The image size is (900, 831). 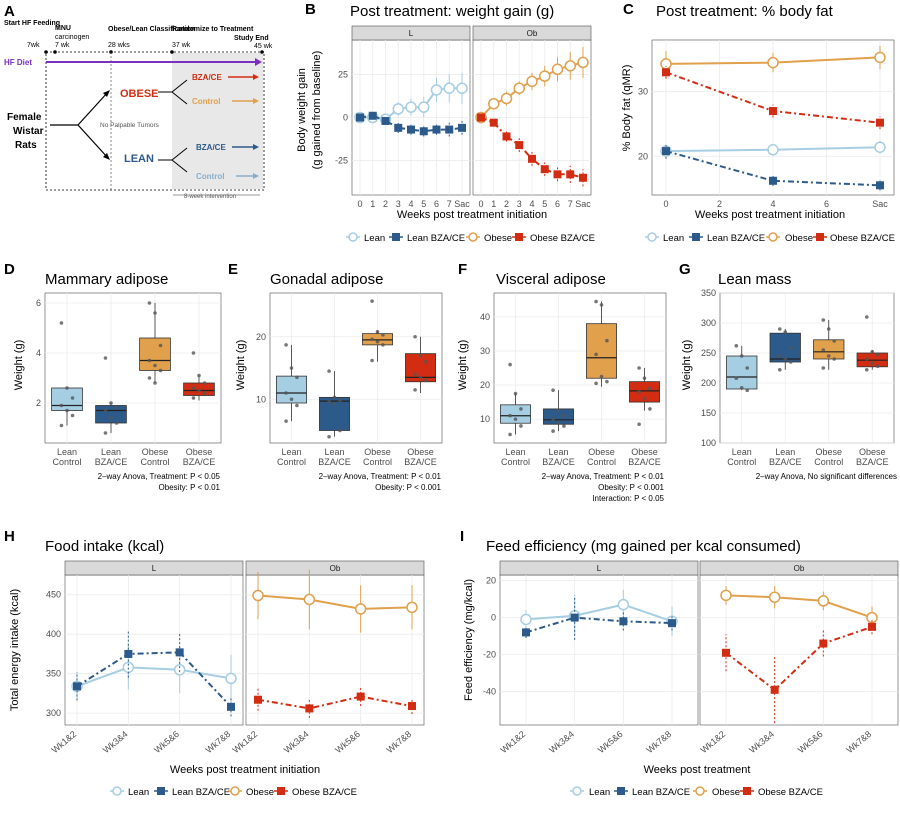 I want to click on box, so click(x=829, y=349).